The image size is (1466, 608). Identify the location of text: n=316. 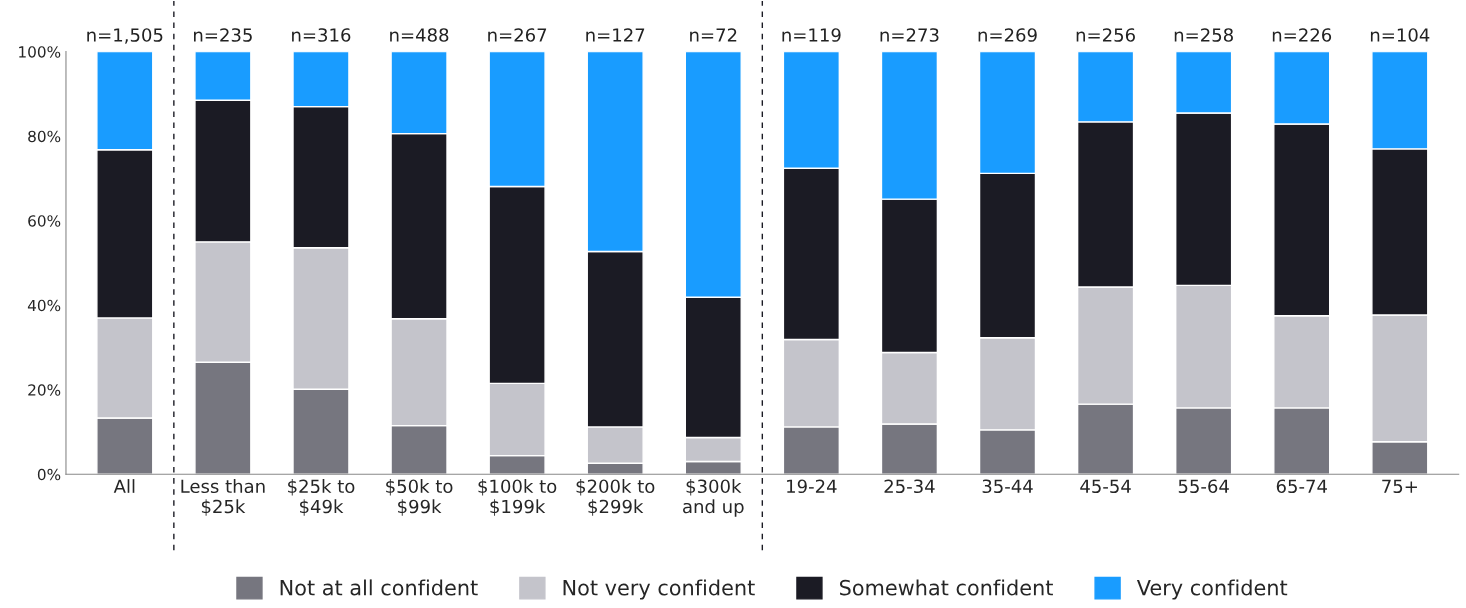
(321, 35).